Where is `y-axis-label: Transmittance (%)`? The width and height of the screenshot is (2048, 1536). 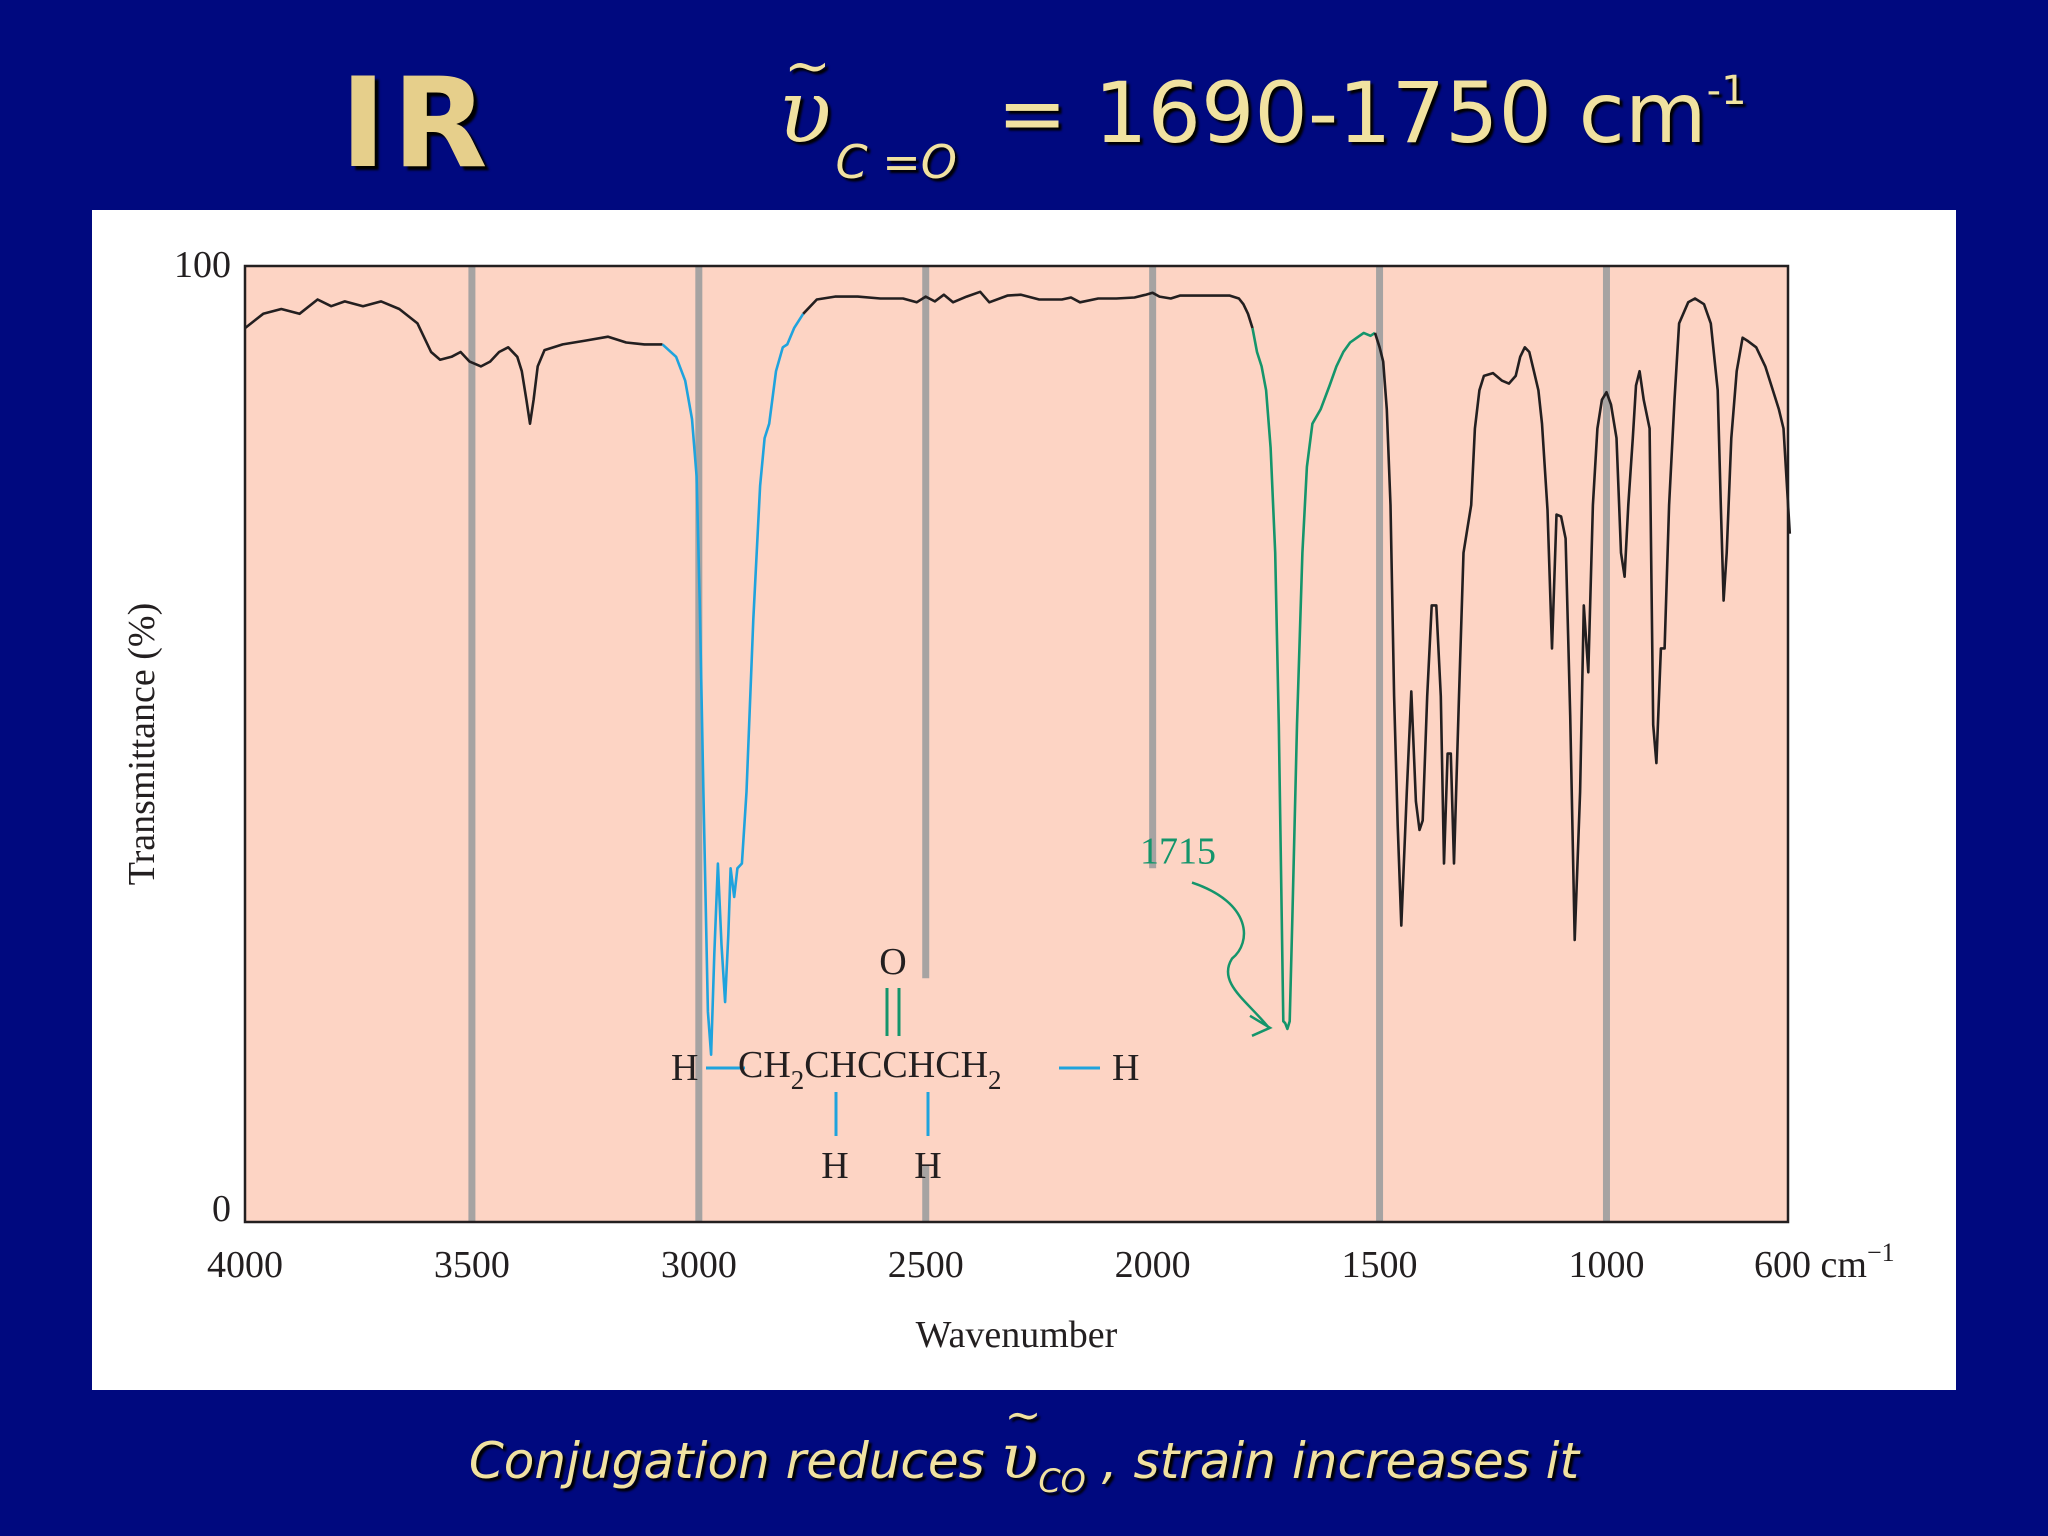 y-axis-label: Transmittance (%) is located at coordinates (142, 744).